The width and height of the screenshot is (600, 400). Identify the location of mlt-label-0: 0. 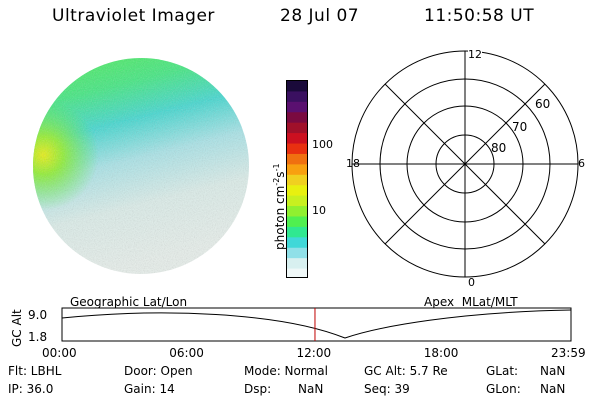
(471, 282).